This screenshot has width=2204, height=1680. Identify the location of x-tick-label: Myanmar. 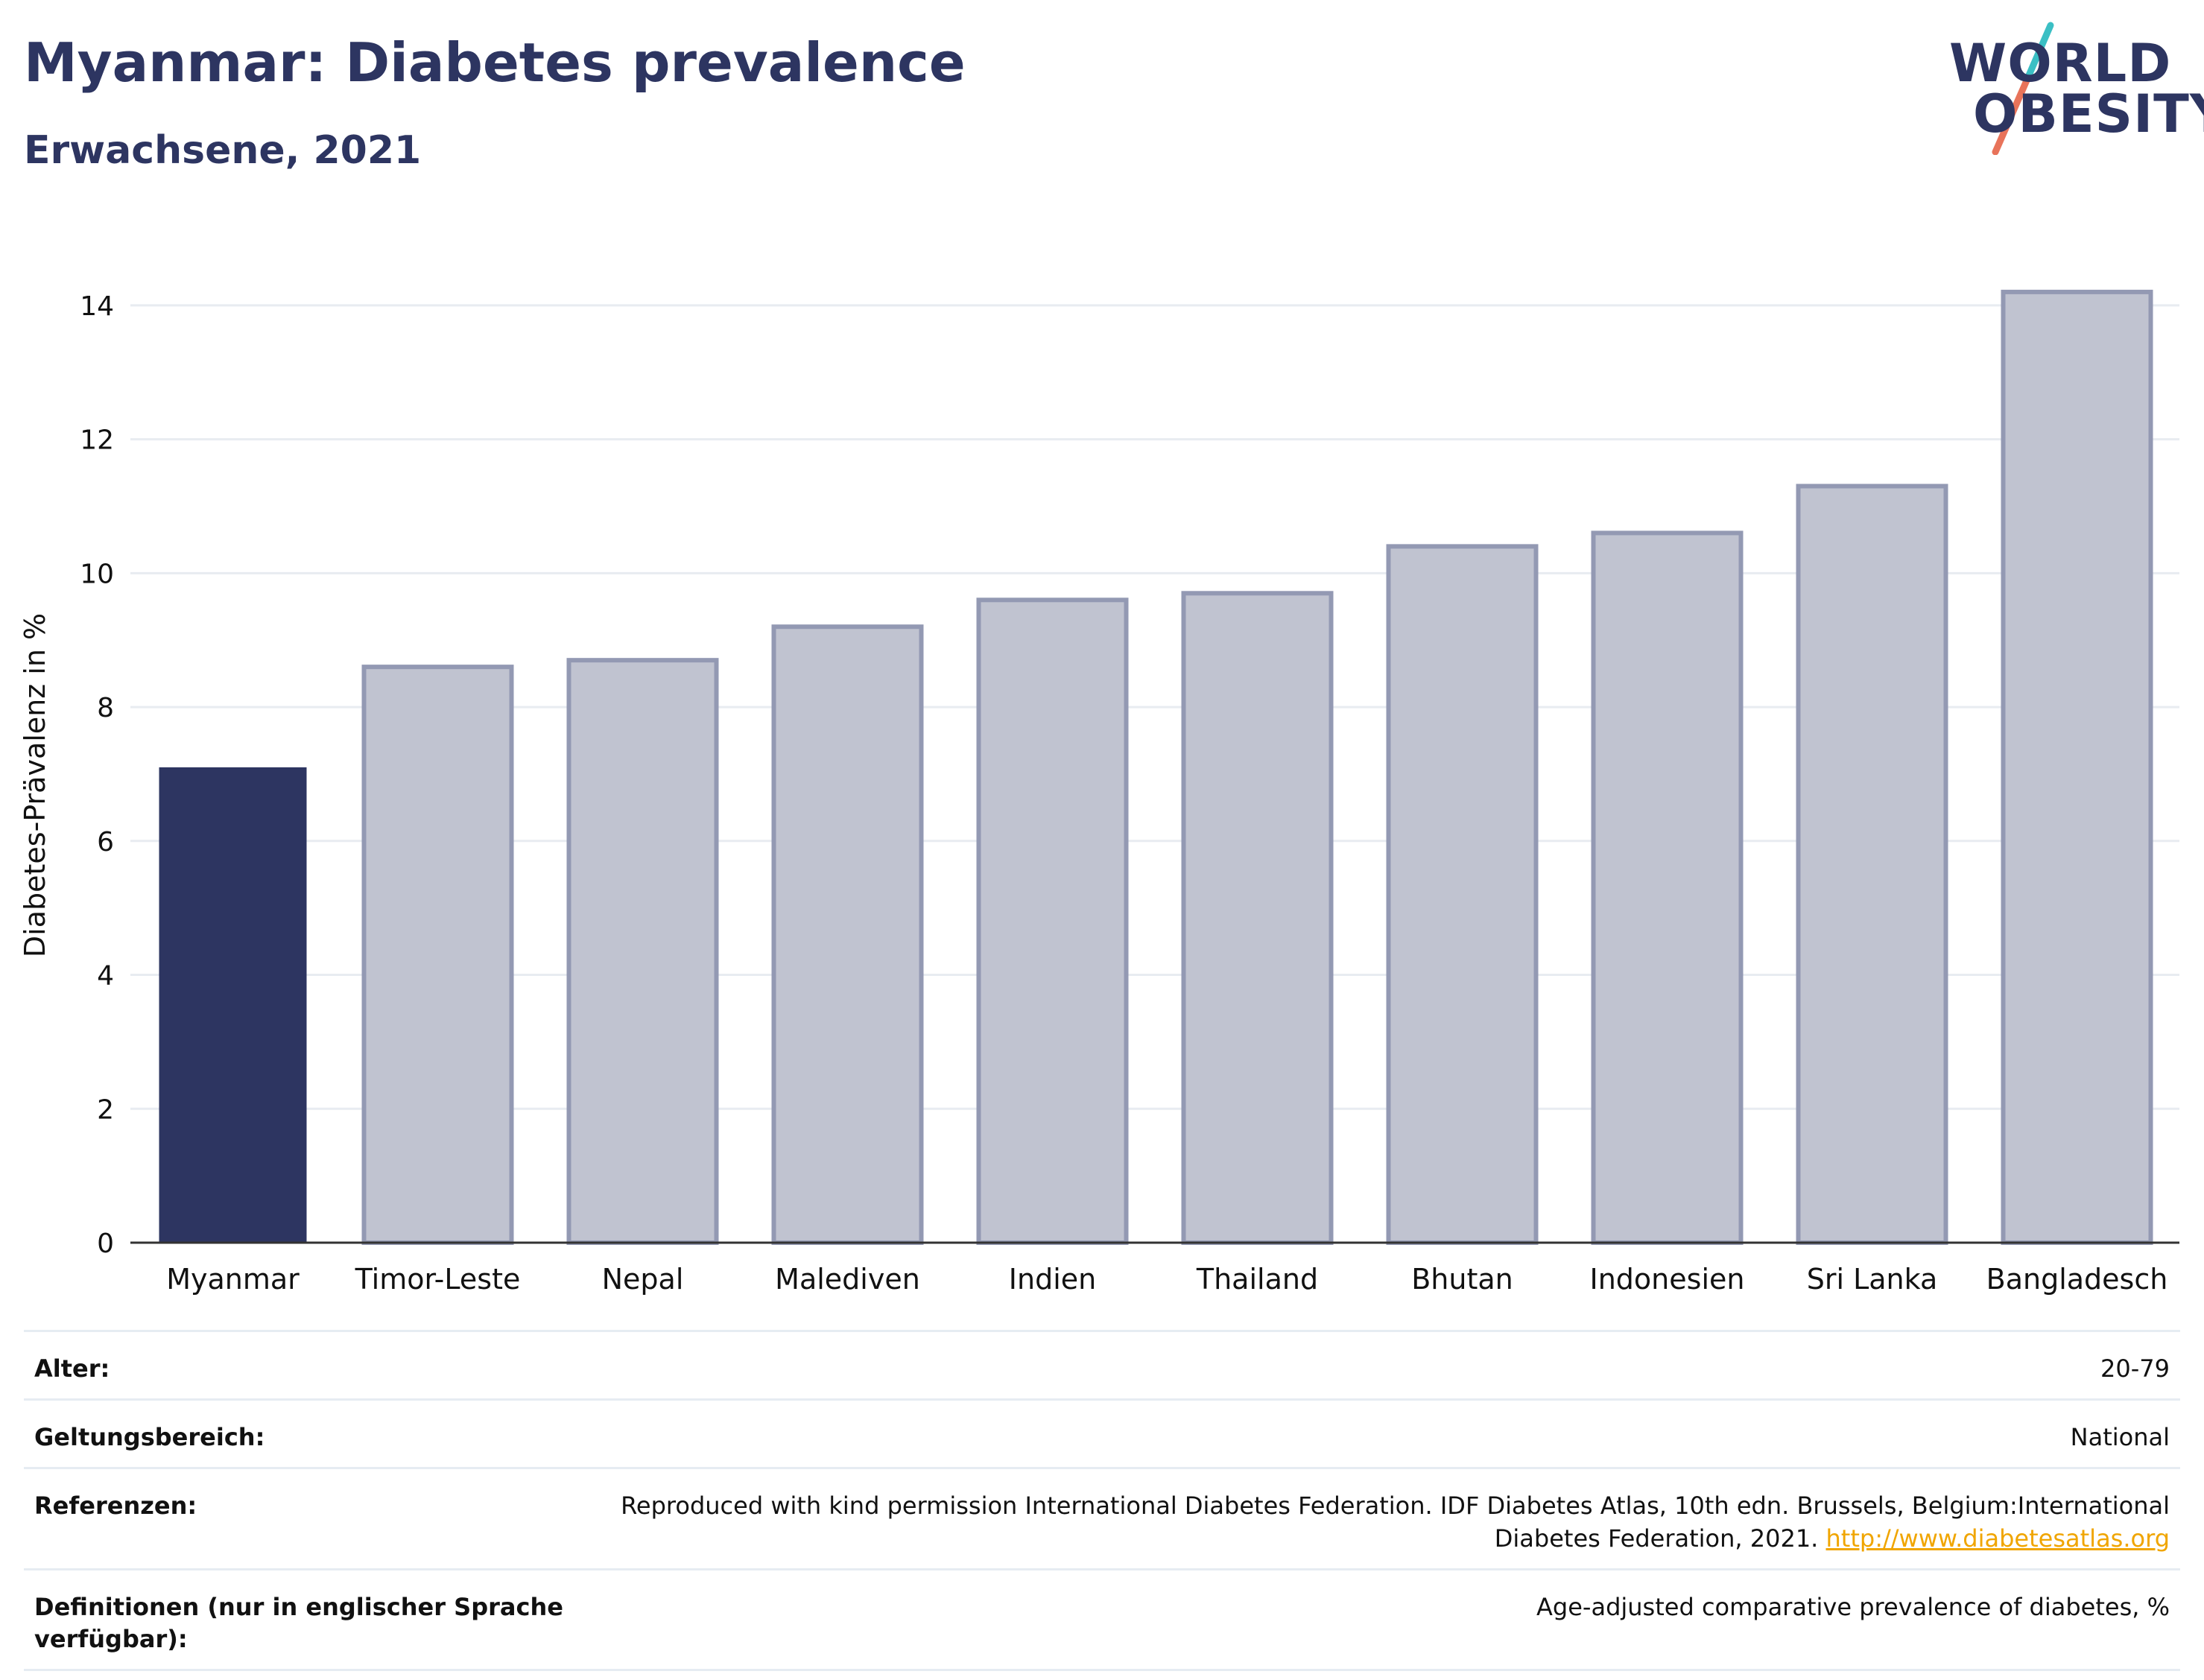
(233, 1279).